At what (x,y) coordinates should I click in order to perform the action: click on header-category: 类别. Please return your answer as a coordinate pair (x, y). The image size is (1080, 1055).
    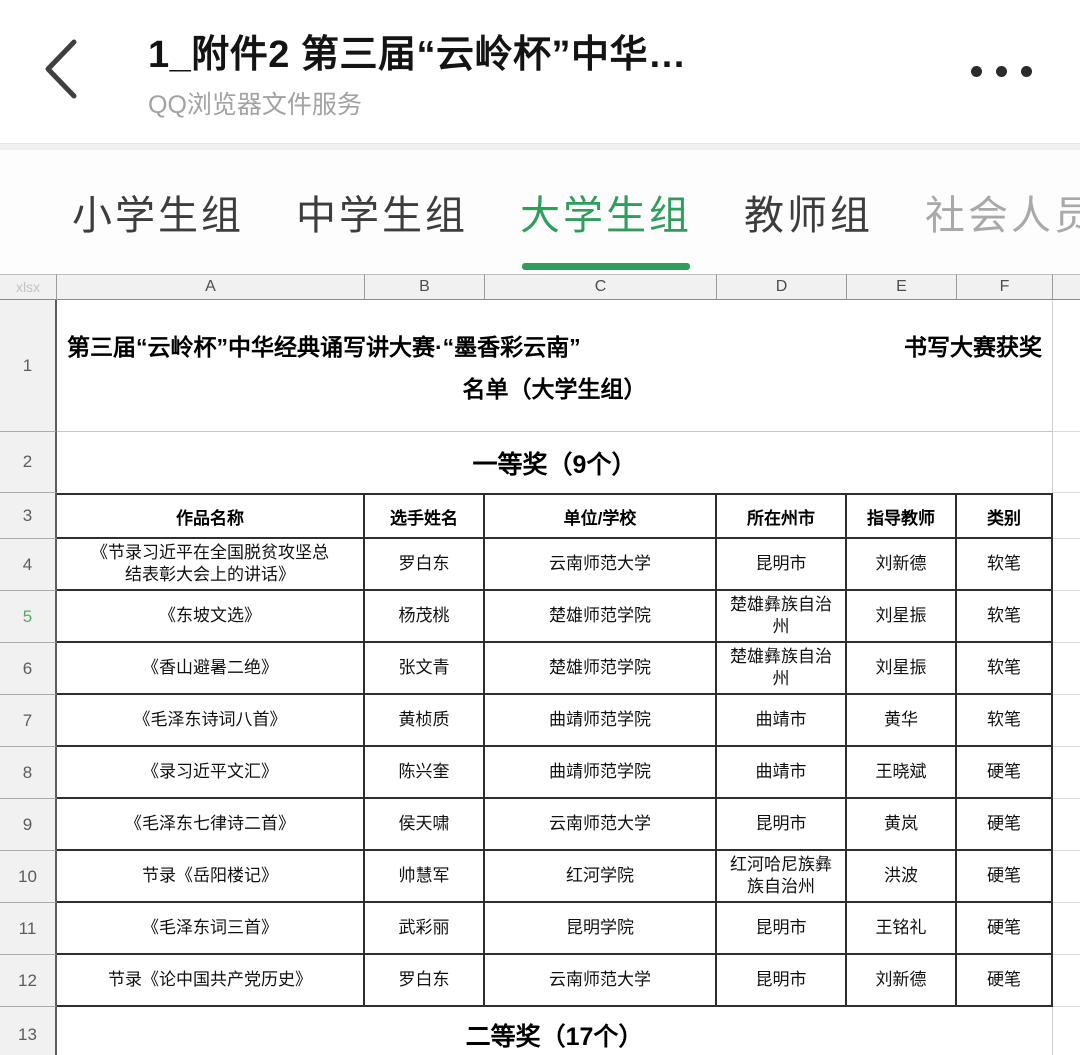
    Looking at the image, I should click on (1005, 516).